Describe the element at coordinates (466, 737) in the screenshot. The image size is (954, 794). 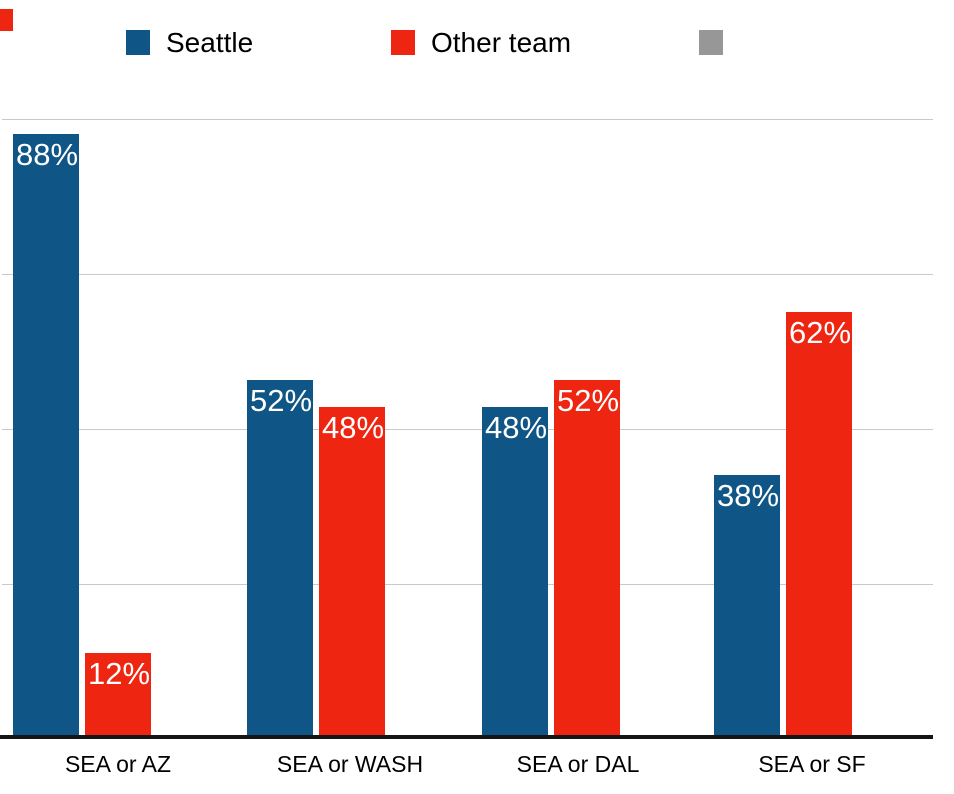
I see `x-axis-line` at that location.